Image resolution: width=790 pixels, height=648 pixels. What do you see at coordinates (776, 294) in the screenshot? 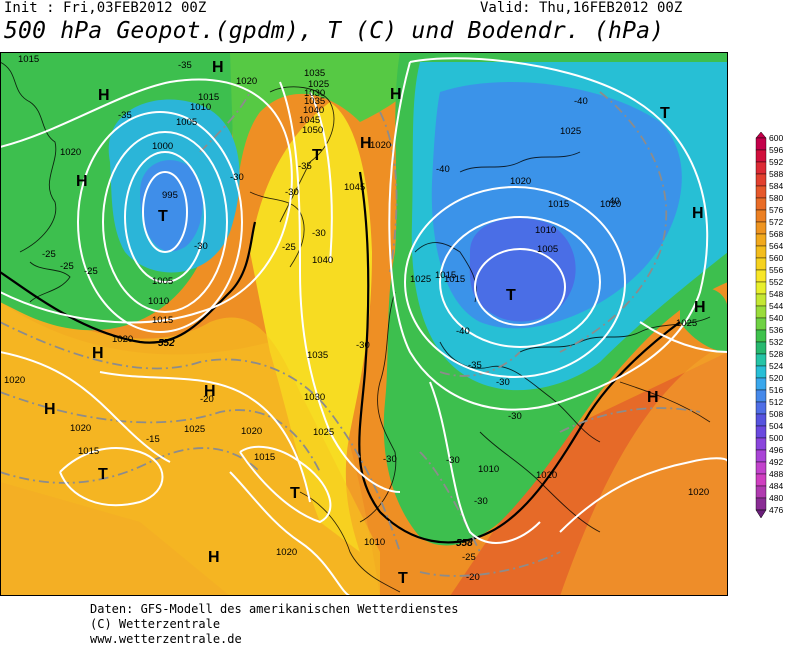
I see `colorbar-label: 548` at bounding box center [776, 294].